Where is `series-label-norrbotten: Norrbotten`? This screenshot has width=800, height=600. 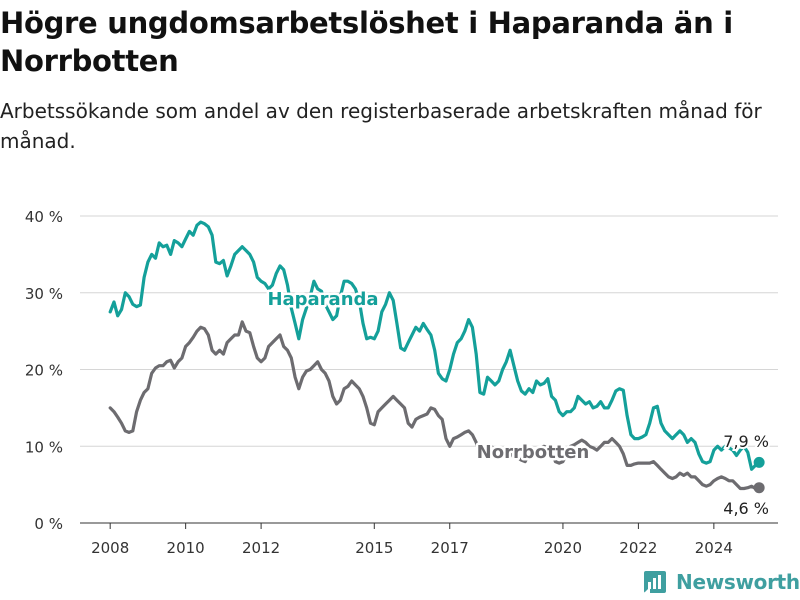 series-label-norrbotten: Norrbotten is located at coordinates (533, 452).